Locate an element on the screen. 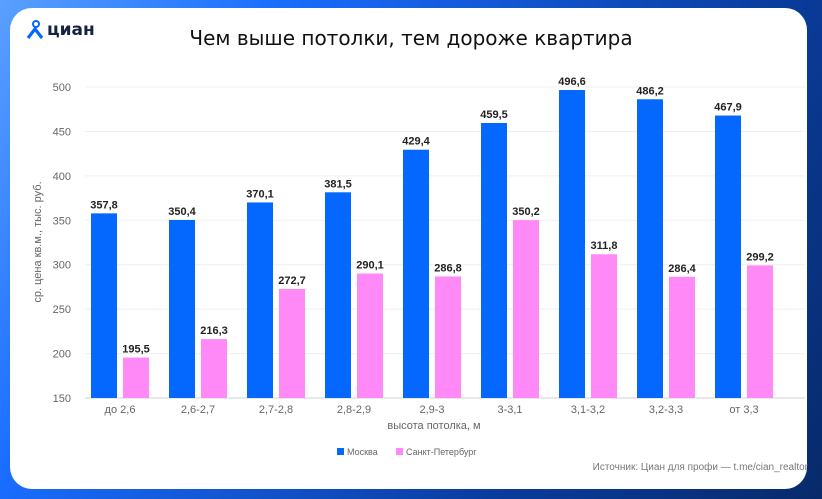 The image size is (822, 499). data-label: 286,8 is located at coordinates (448, 268).